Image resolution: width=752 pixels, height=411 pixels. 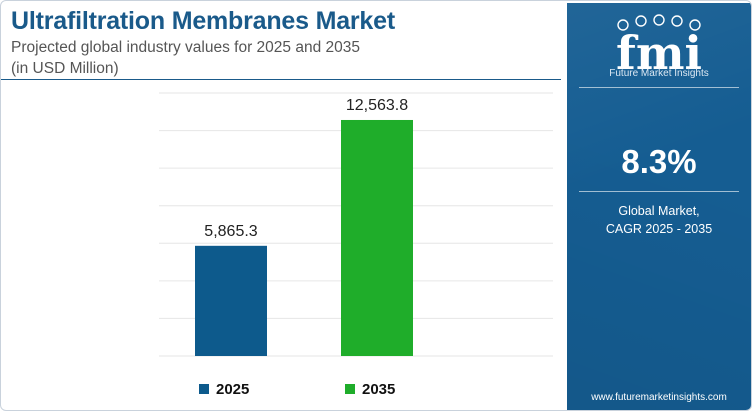 What do you see at coordinates (377, 237) in the screenshot?
I see `bar-2035` at bounding box center [377, 237].